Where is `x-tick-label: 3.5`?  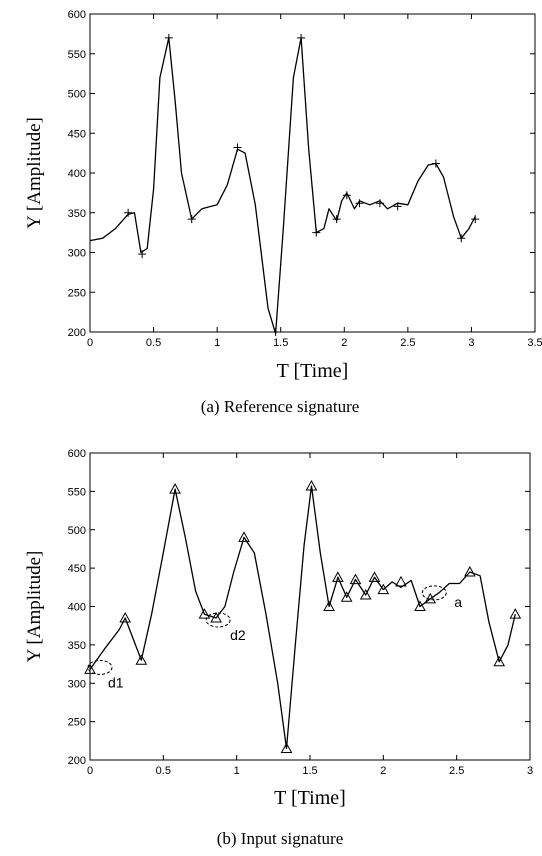
x-tick-label: 3.5 is located at coordinates (534, 343).